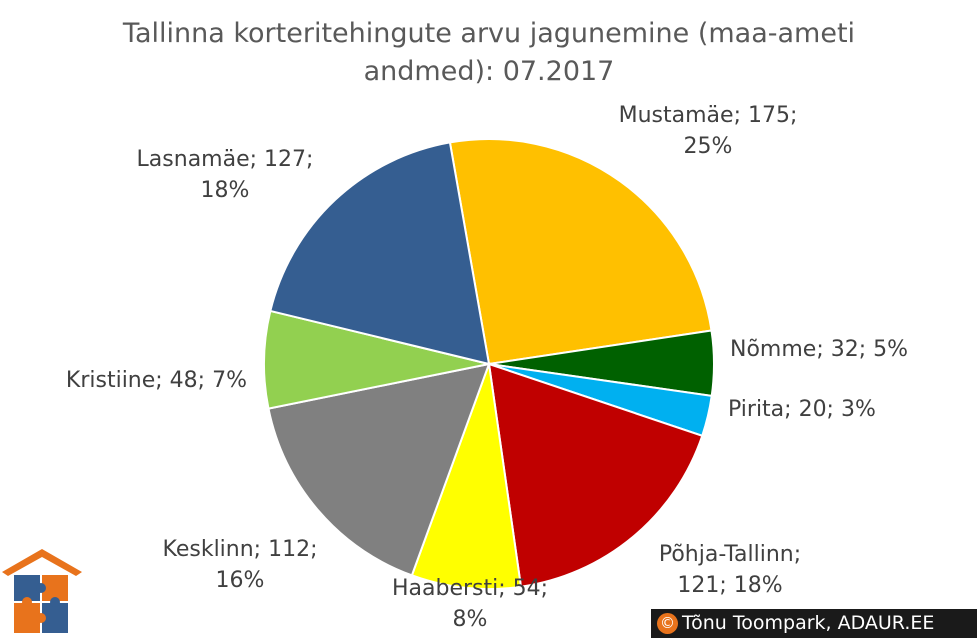 The width and height of the screenshot is (977, 638). I want to click on copyright-text: Tõnu Toompark, ADAUR.EE, so click(808, 623).